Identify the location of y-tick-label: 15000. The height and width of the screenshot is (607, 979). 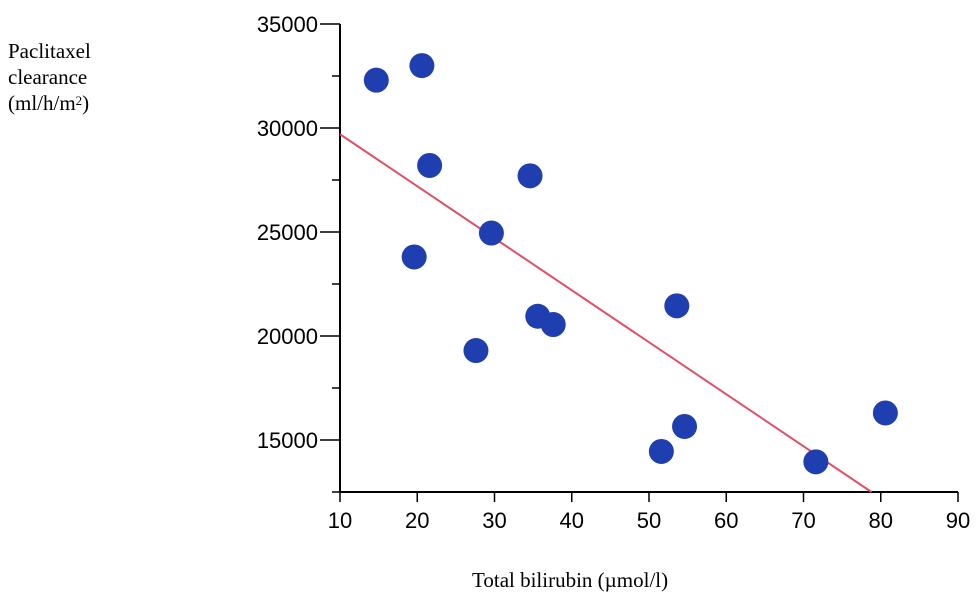
(287, 440).